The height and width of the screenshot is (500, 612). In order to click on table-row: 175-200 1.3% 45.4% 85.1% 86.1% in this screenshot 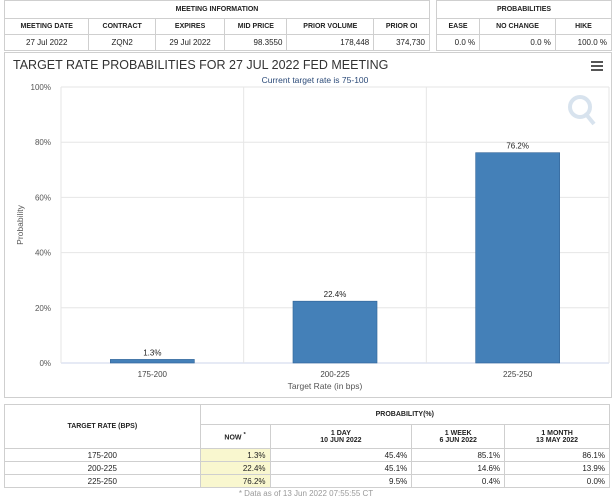, I will do `click(307, 455)`.